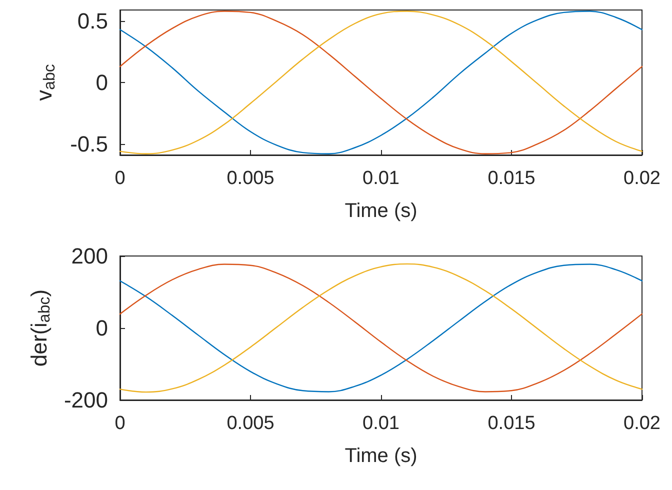  What do you see at coordinates (40, 328) in the screenshot?
I see `y-axis-title: der(iabc)` at bounding box center [40, 328].